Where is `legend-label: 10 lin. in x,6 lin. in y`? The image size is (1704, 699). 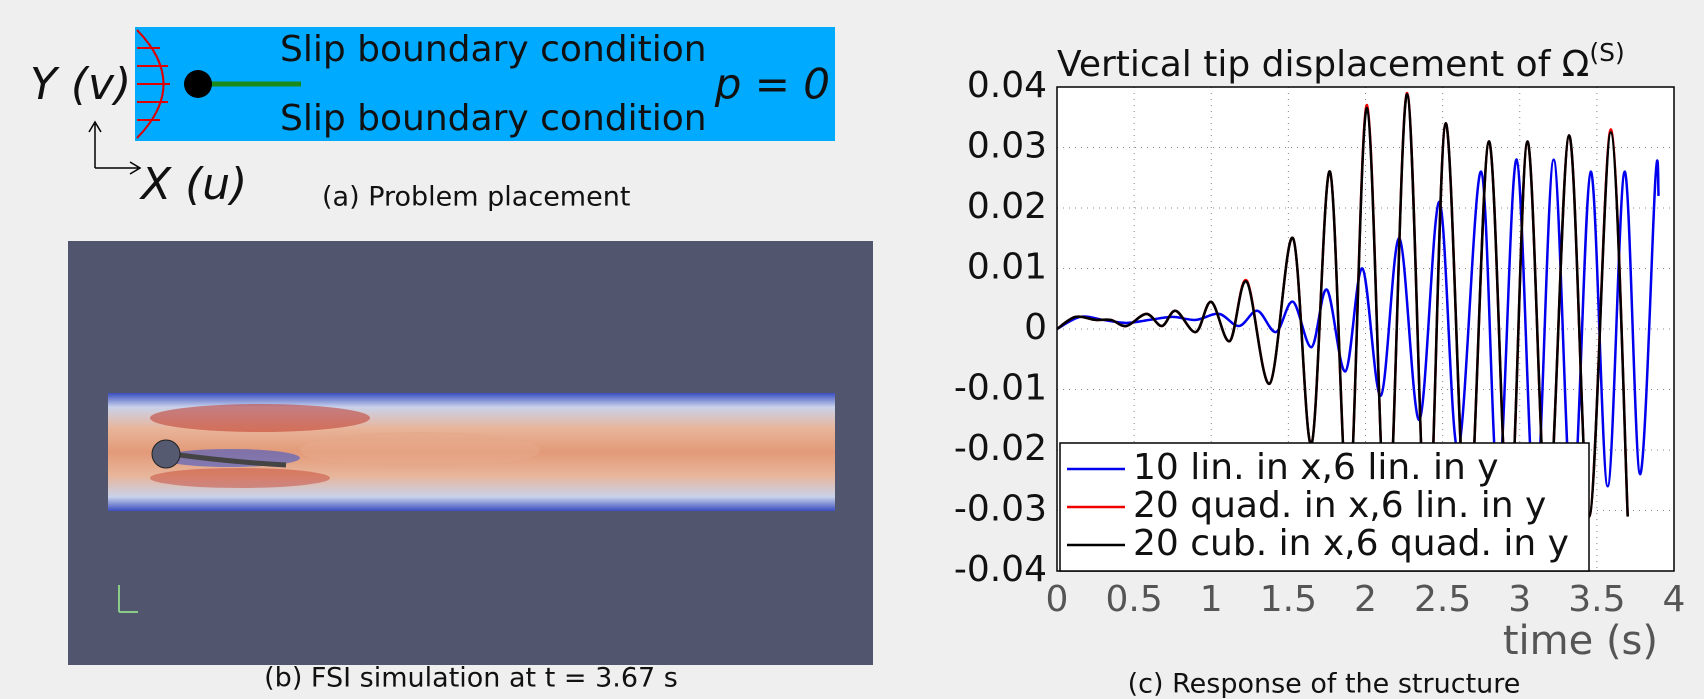 legend-label: 10 lin. in x,6 lin. in y is located at coordinates (1316, 467).